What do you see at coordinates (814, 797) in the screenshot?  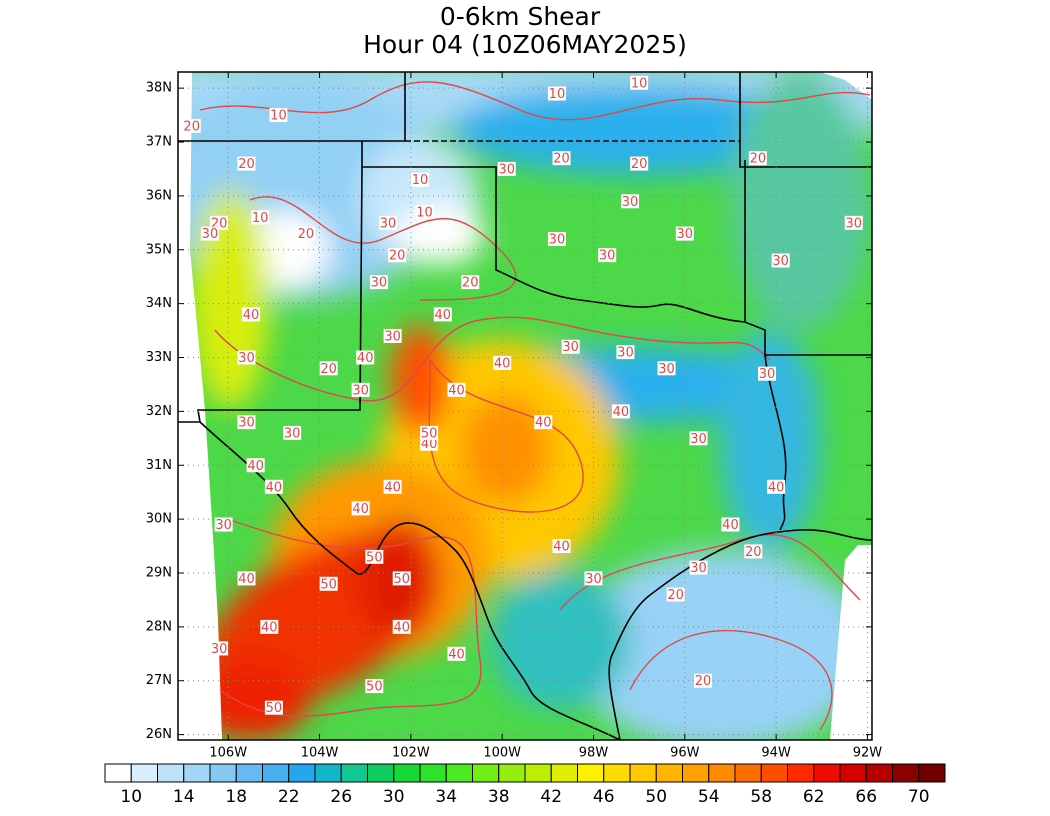 I see `colorbar-label: 62` at bounding box center [814, 797].